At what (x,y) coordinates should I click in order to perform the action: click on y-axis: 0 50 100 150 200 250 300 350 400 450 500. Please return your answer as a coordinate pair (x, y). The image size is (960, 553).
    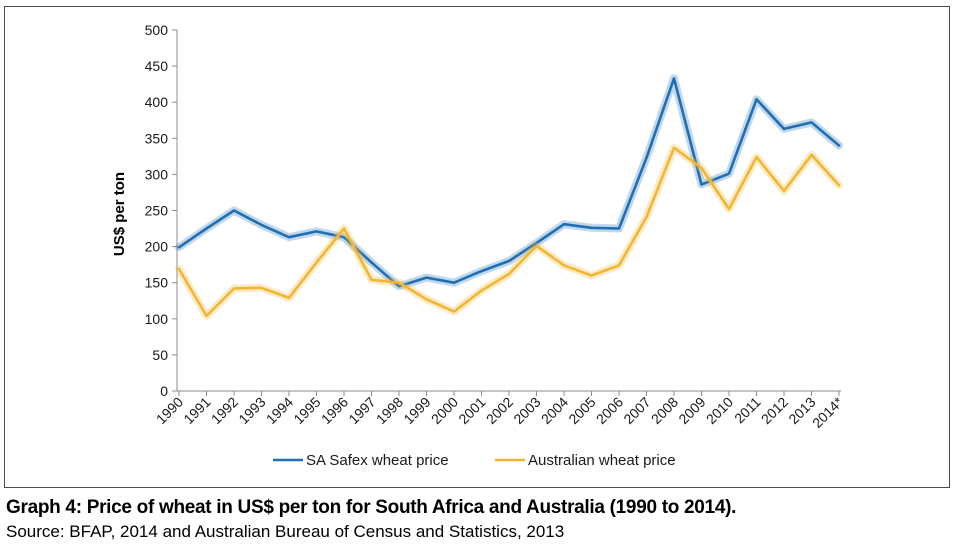
    Looking at the image, I should click on (161, 210).